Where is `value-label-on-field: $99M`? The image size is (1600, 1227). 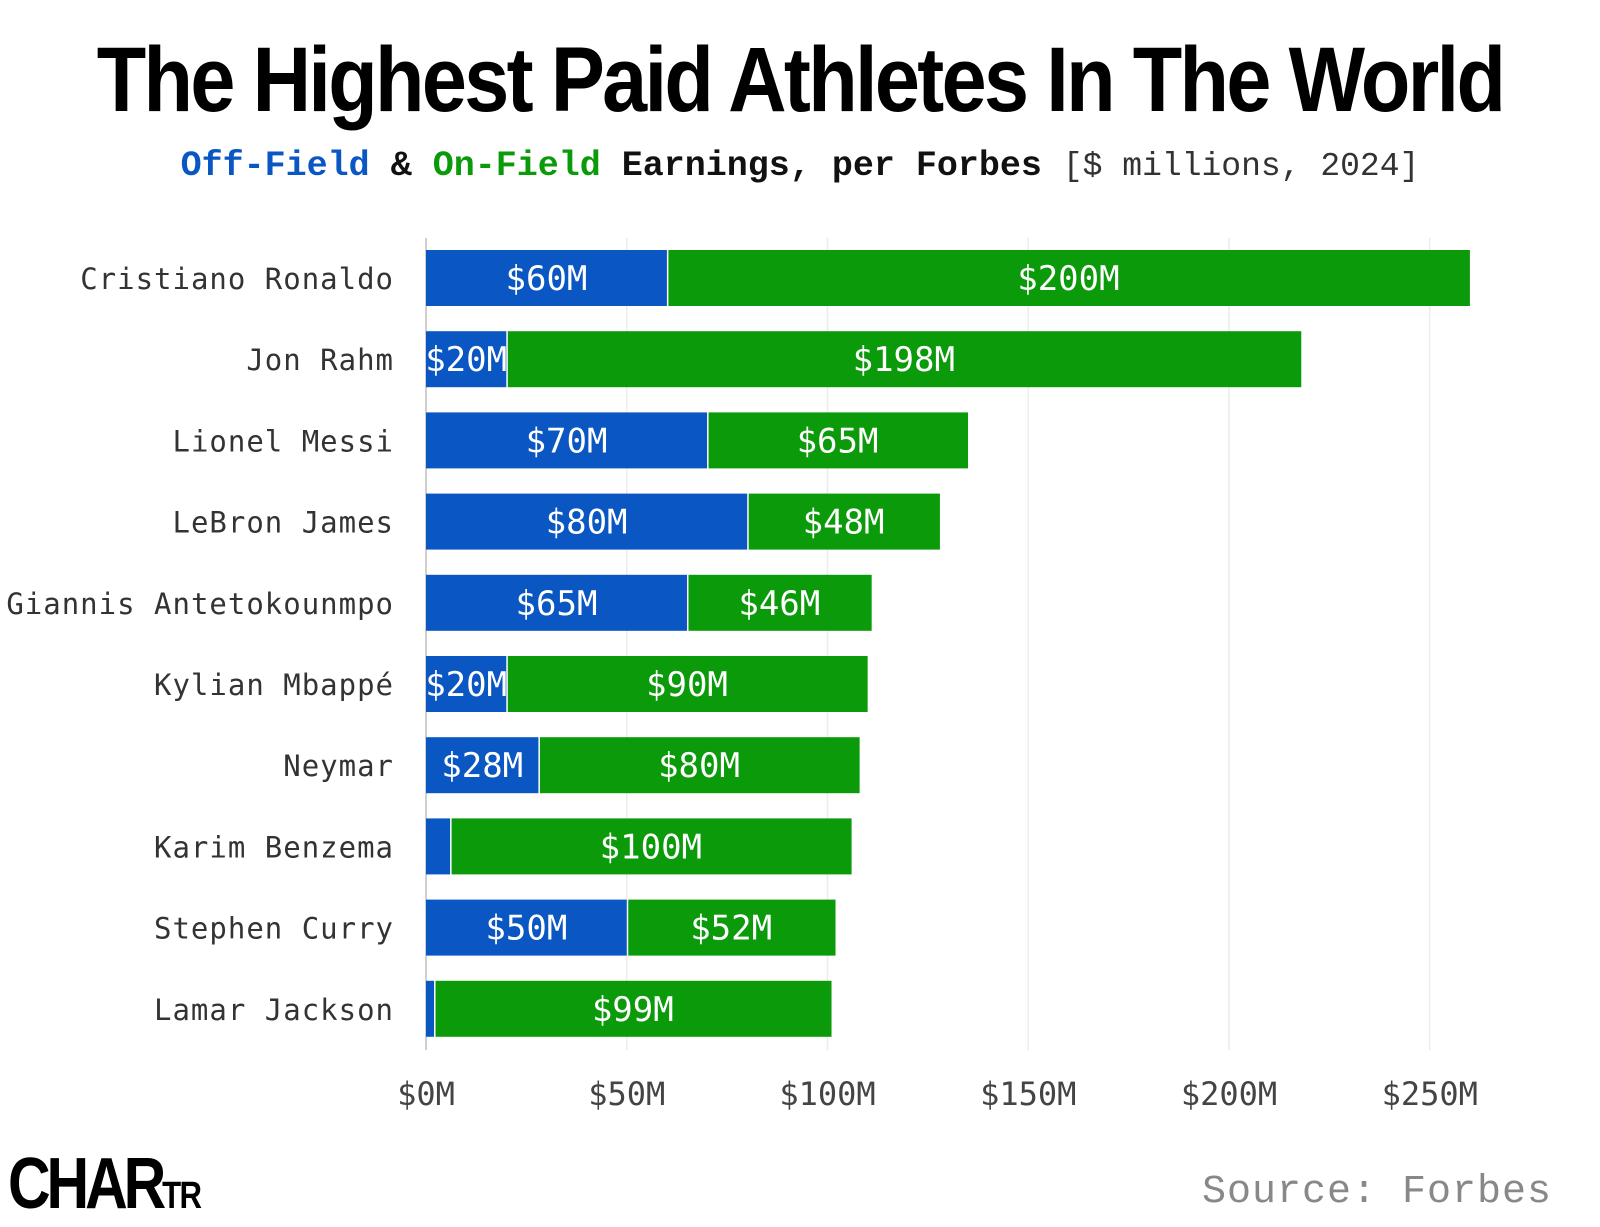
value-label-on-field: $99M is located at coordinates (633, 1010).